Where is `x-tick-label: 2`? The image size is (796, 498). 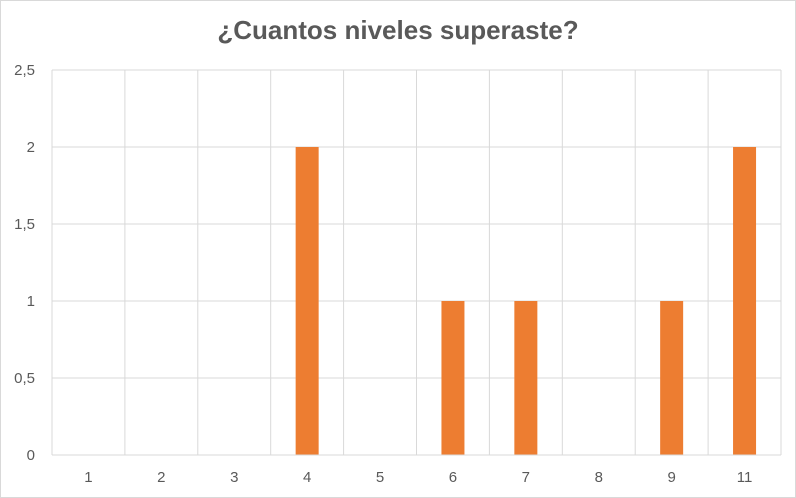 x-tick-label: 2 is located at coordinates (161, 477).